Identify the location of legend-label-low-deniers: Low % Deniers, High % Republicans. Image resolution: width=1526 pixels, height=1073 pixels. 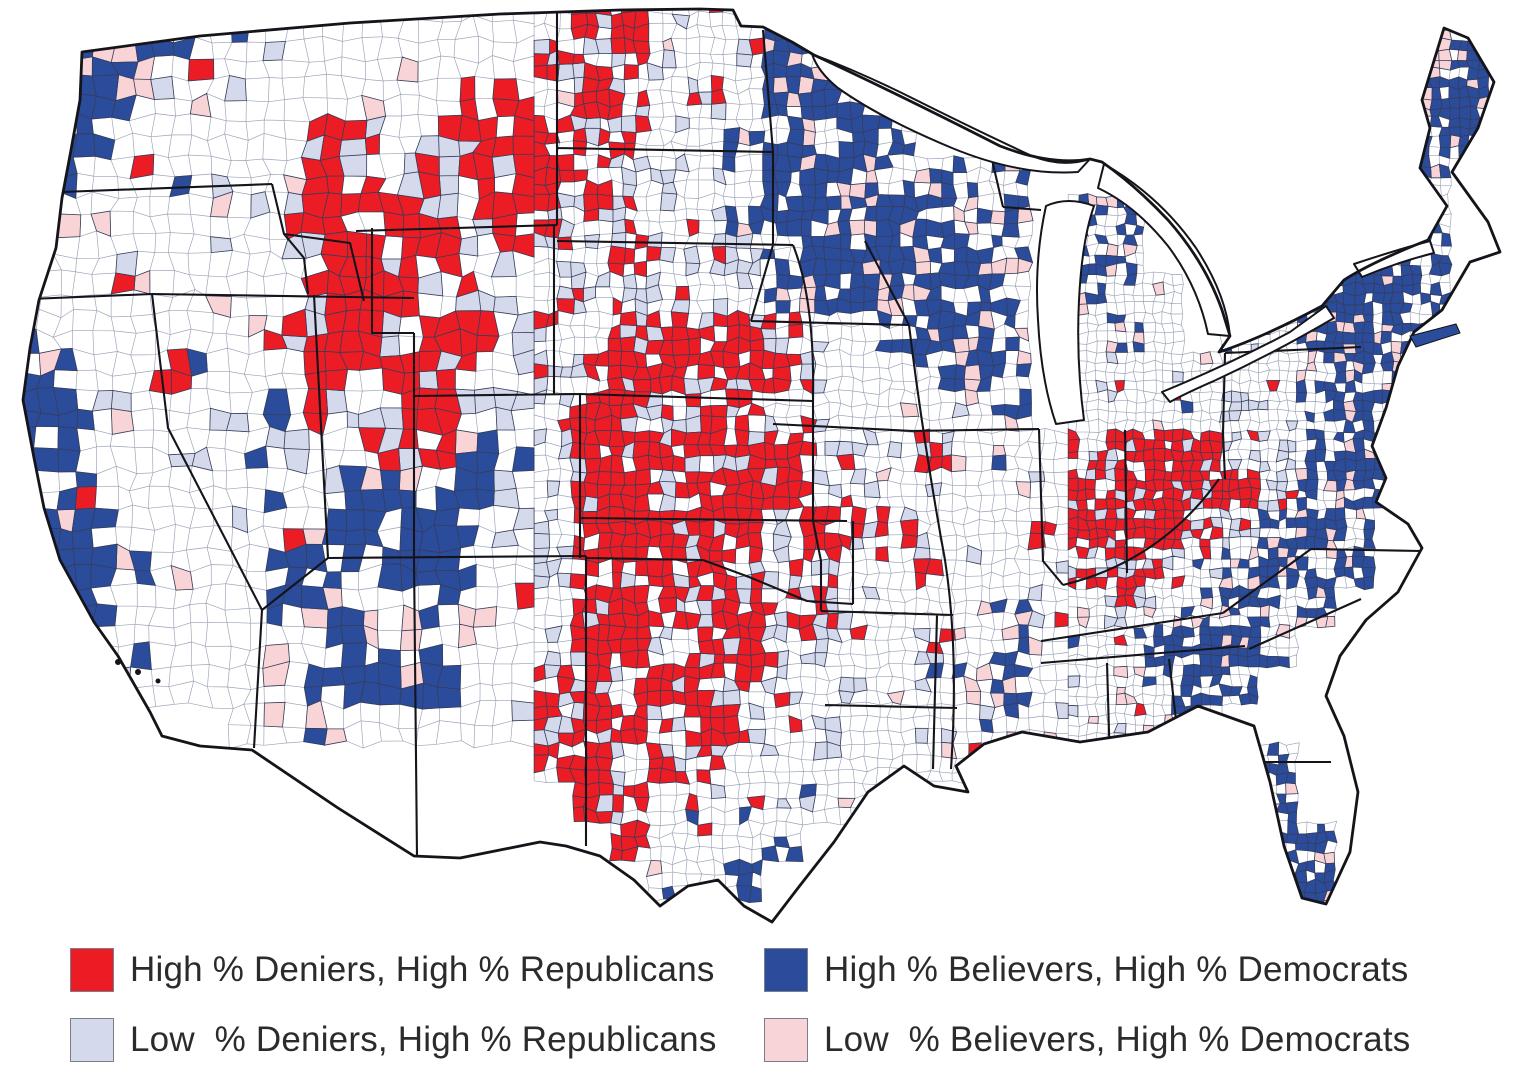
(423, 1039).